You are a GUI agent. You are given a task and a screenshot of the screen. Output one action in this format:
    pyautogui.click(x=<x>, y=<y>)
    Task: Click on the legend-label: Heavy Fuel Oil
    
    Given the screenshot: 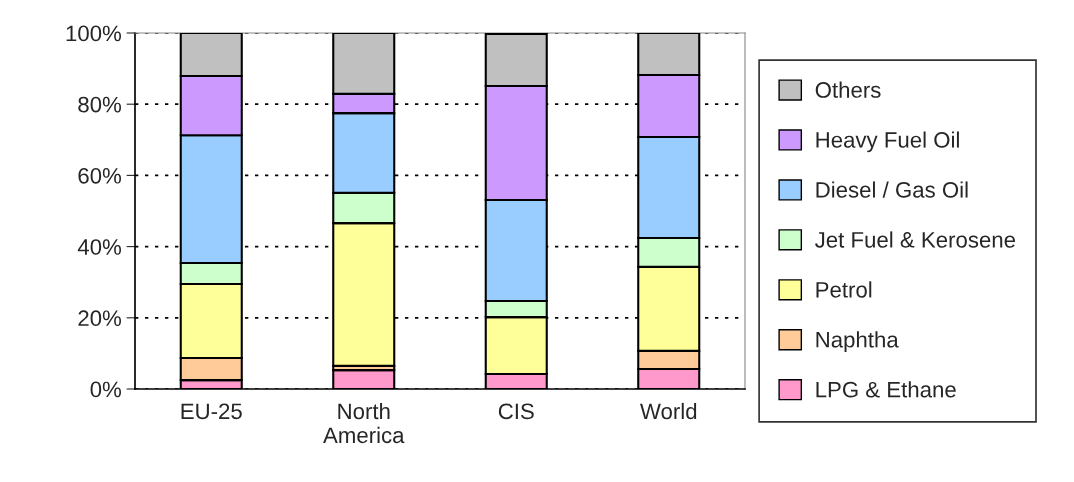 What is the action you would take?
    pyautogui.click(x=887, y=142)
    